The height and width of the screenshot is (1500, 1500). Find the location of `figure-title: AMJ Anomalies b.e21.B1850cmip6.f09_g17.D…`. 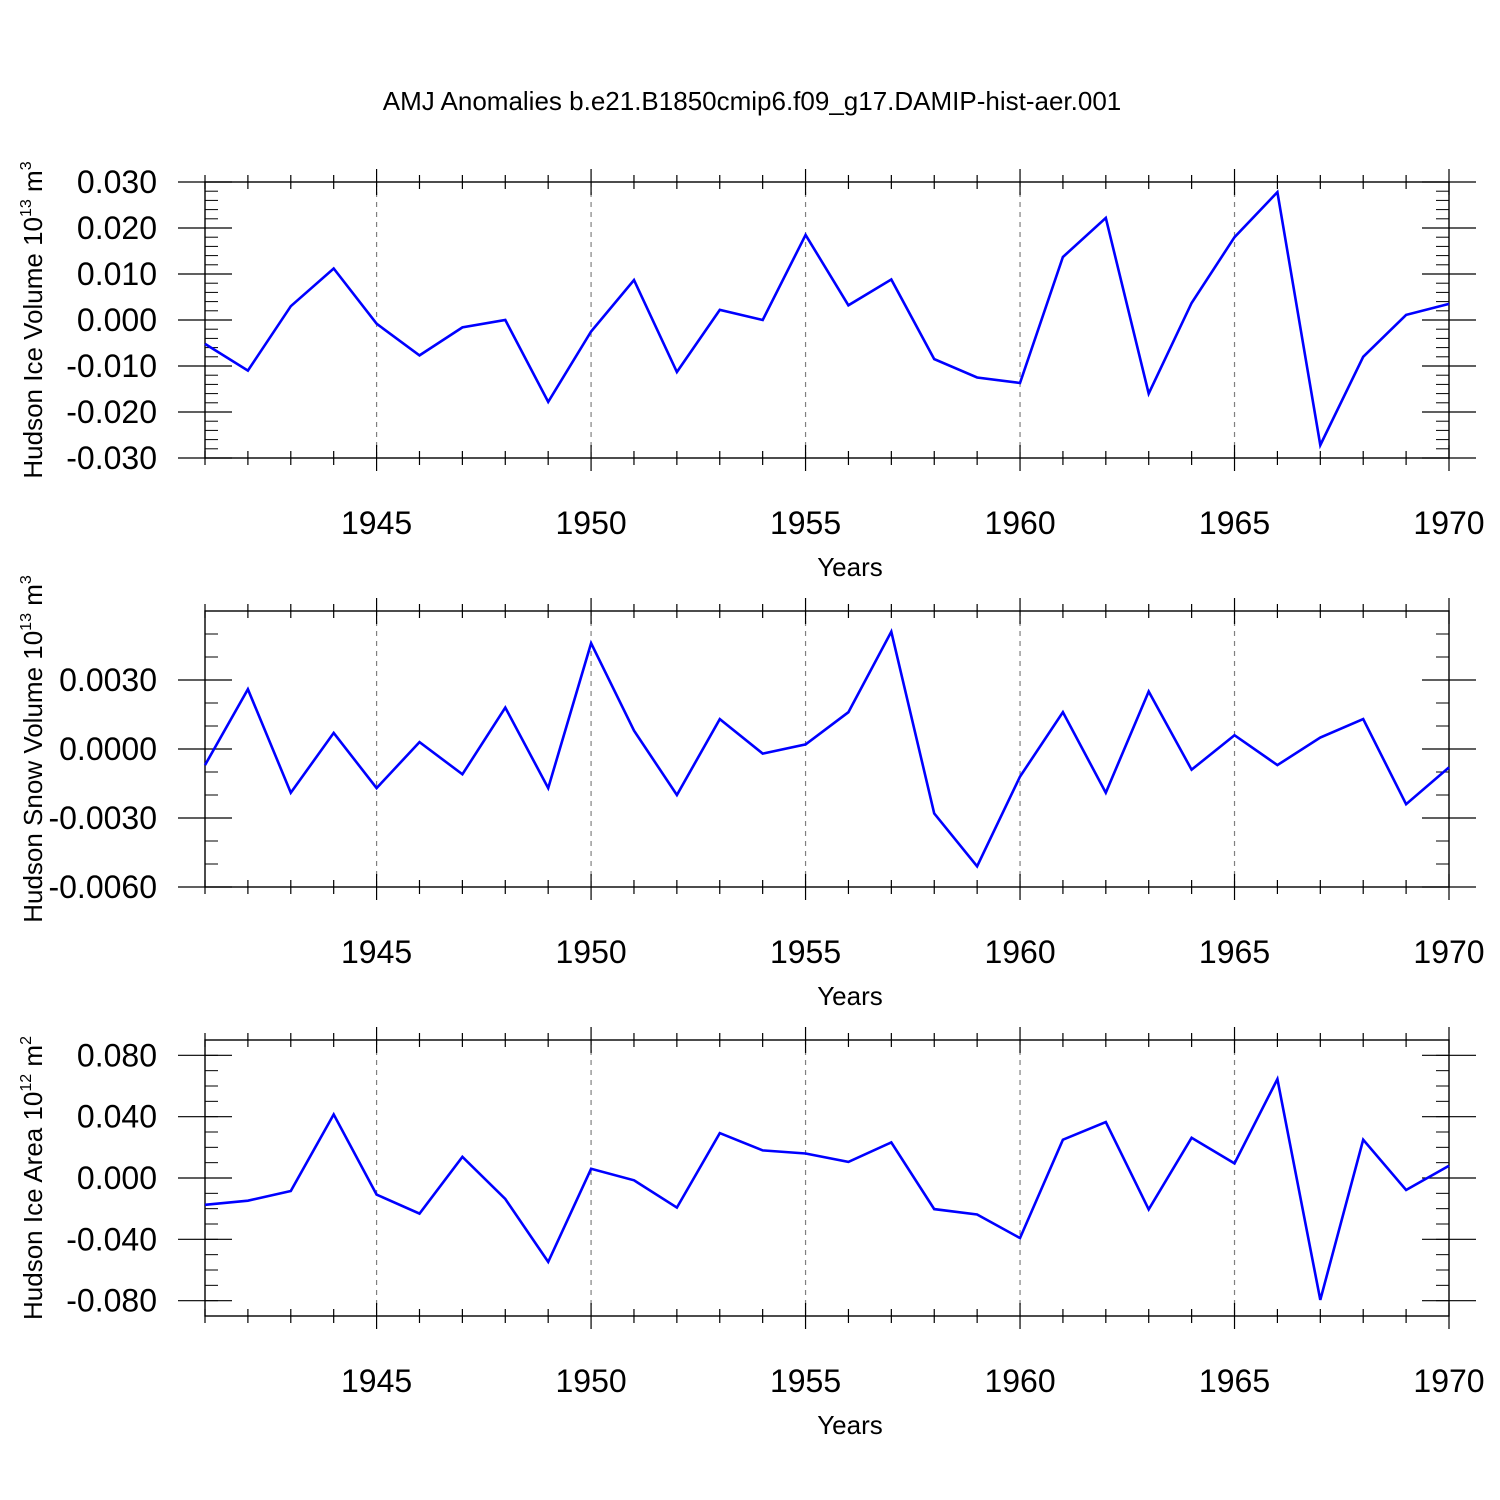

figure-title: AMJ Anomalies b.e21.B1850cmip6.f09_g17.D… is located at coordinates (752, 101).